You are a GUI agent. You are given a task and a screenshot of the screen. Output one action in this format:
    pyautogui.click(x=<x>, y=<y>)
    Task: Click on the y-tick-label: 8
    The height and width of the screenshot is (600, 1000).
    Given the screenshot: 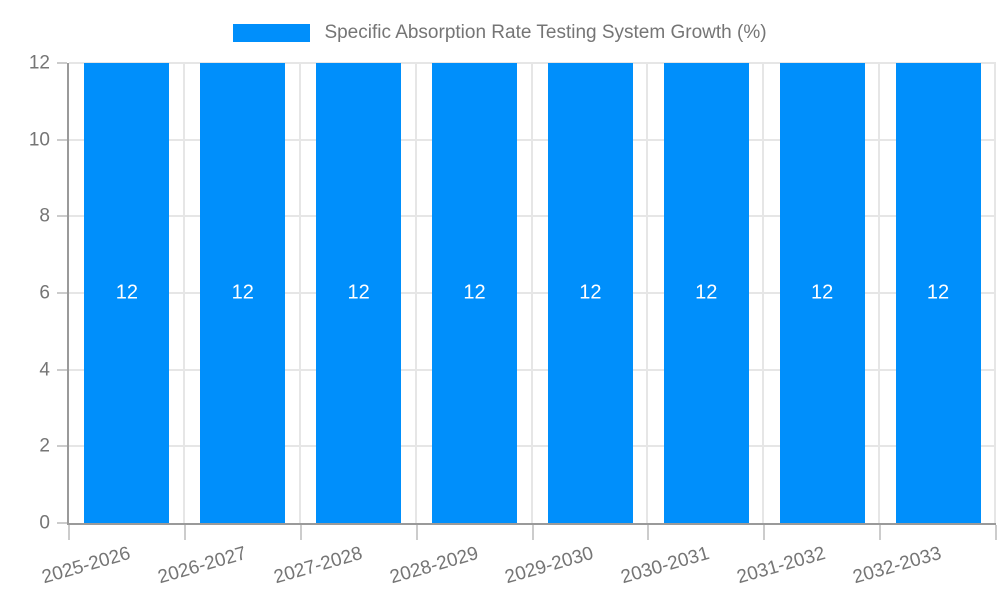 What is the action you would take?
    pyautogui.click(x=44, y=216)
    